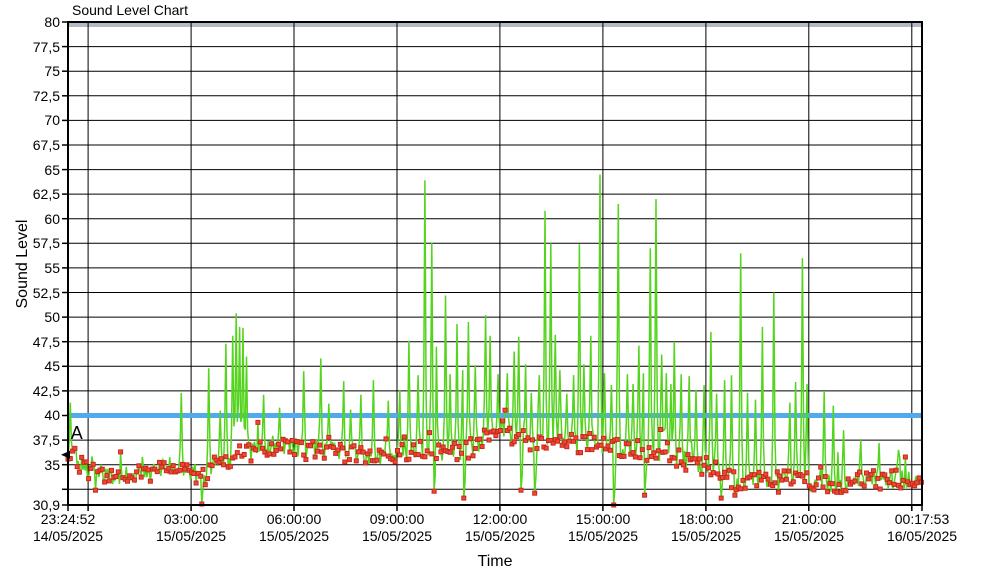 This screenshot has height=588, width=990. Describe the element at coordinates (77, 433) in the screenshot. I see `cursor-label-a: A` at that location.